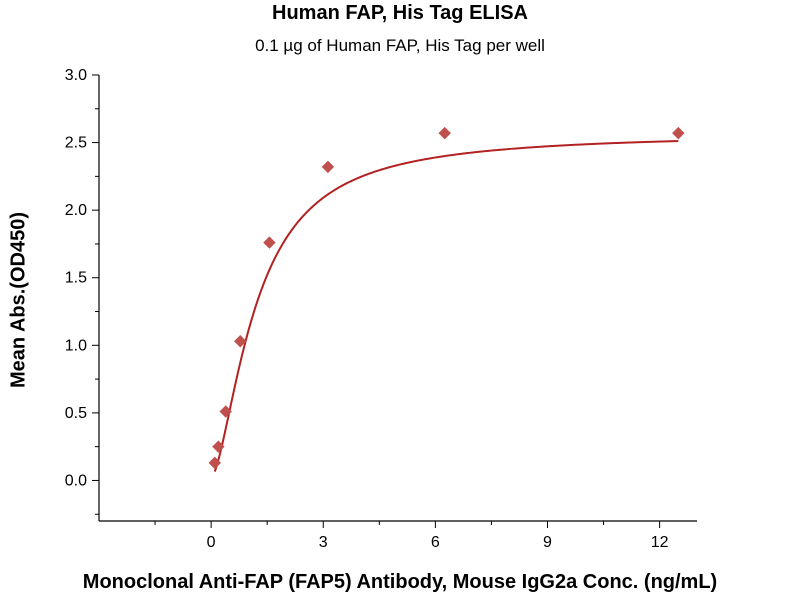 The height and width of the screenshot is (600, 800). Describe the element at coordinates (400, 13) in the screenshot. I see `chart-title: Human FAP, His Tag ELISA` at that location.